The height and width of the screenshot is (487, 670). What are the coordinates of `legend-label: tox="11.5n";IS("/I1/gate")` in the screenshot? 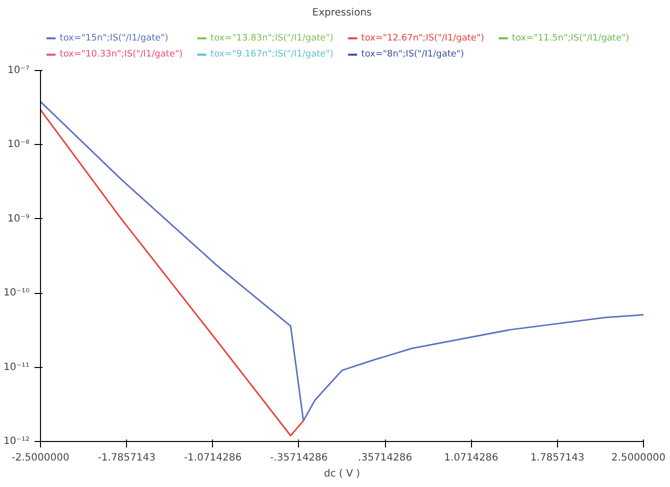 It's located at (571, 38).